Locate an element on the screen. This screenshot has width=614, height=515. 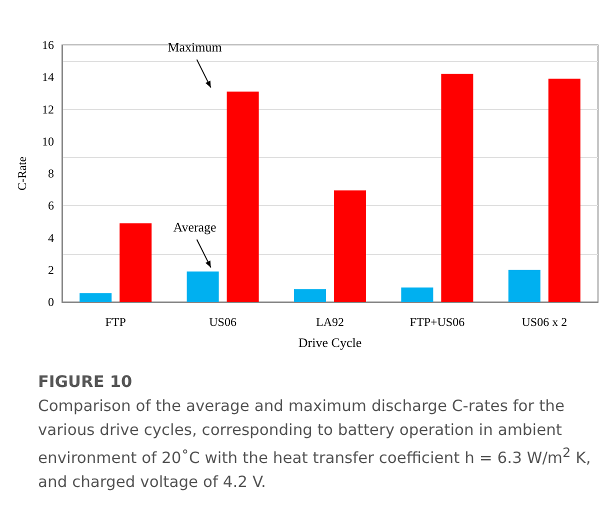
x-tick-label: LA92 is located at coordinates (330, 322).